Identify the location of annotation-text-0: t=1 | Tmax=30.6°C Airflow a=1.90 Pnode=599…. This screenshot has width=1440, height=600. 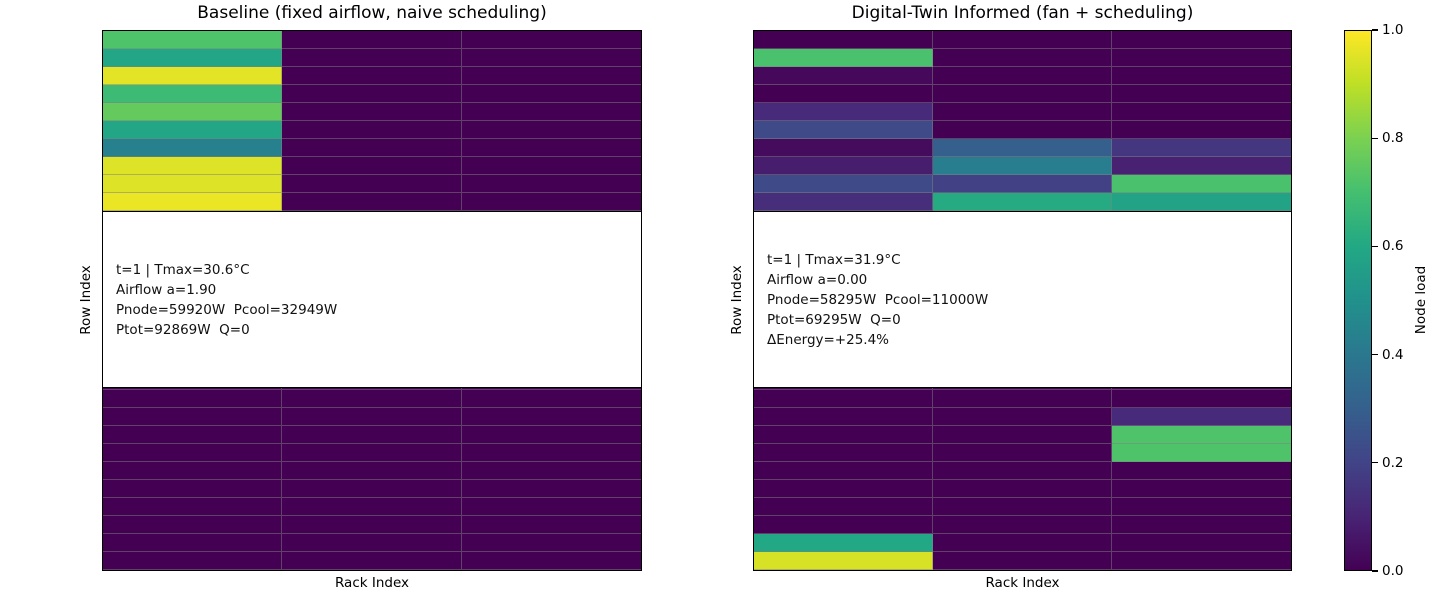
(220, 300).